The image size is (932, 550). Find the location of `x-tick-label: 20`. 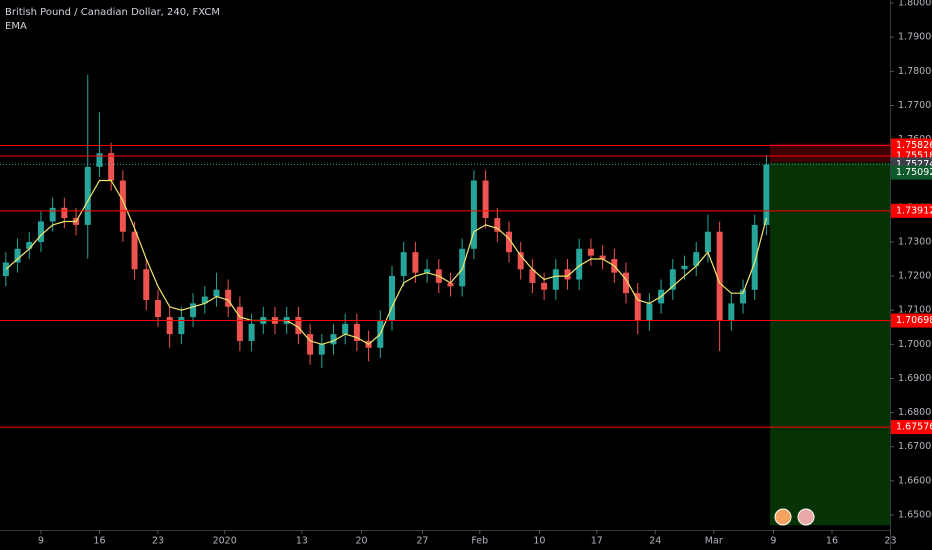

x-tick-label: 20 is located at coordinates (362, 541).